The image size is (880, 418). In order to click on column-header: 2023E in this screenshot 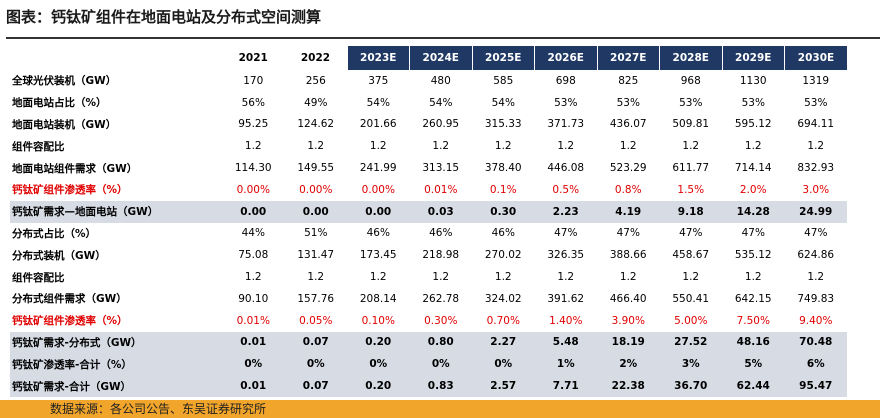, I will do `click(378, 58)`.